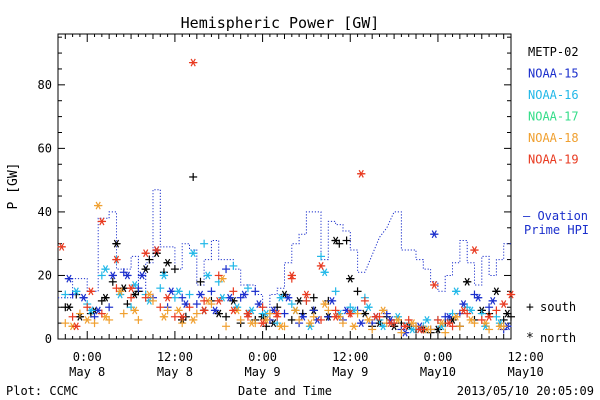 The image size is (600, 400). Describe the element at coordinates (350, 357) in the screenshot. I see `x-tick-label: 12:00` at that location.